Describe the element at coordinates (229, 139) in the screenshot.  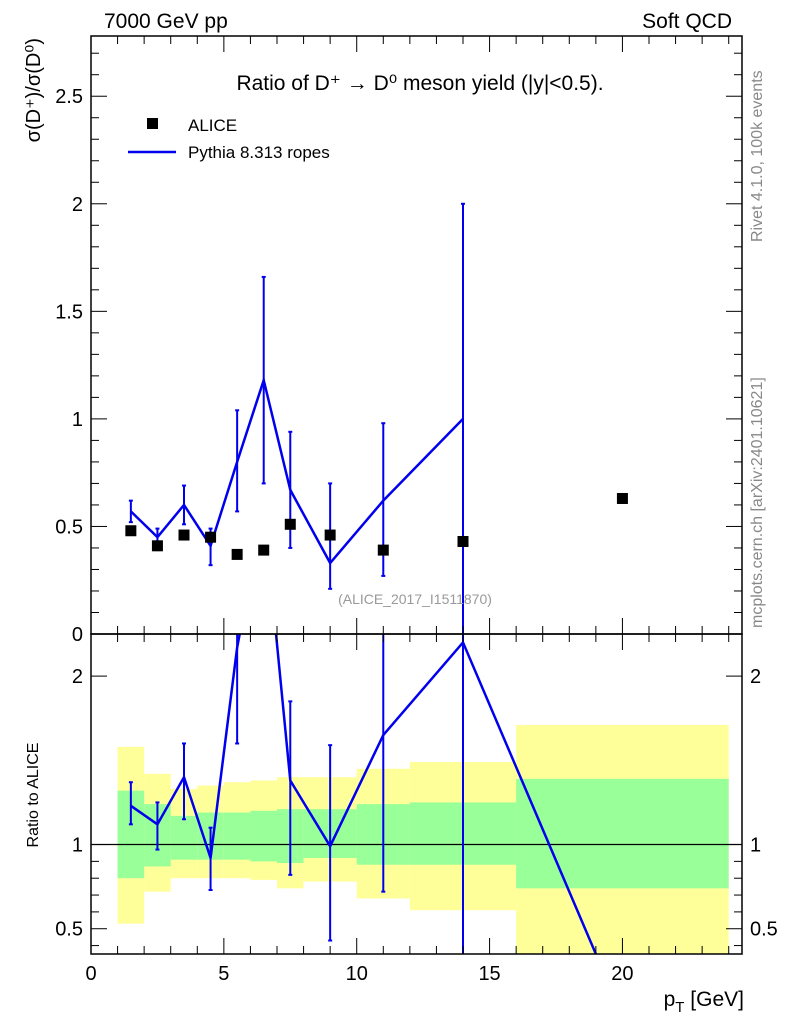
I see `legend: ALICE Pythia 8.313 ropes` at that location.